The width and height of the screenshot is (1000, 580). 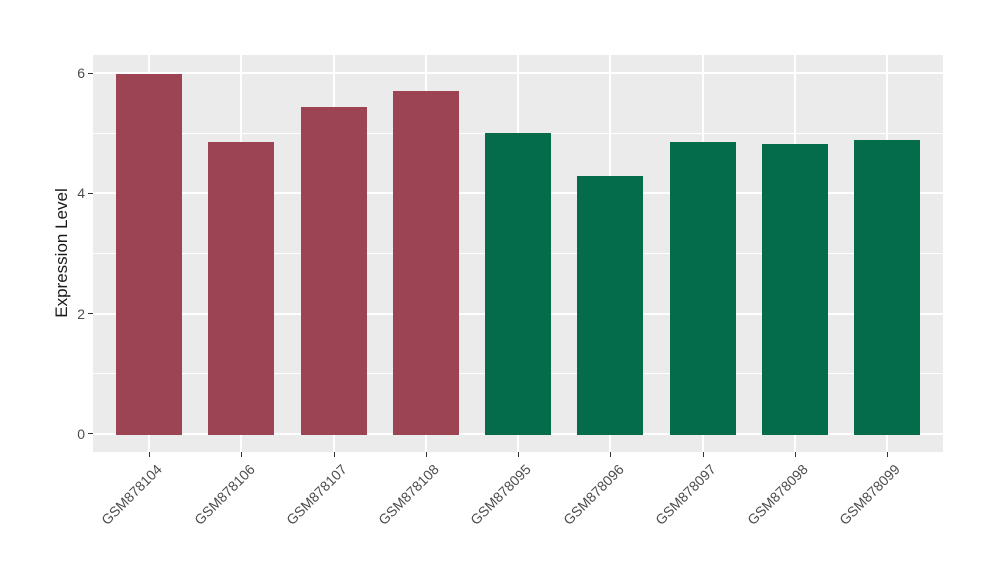 I want to click on y-tick-label: 6, so click(x=81, y=73).